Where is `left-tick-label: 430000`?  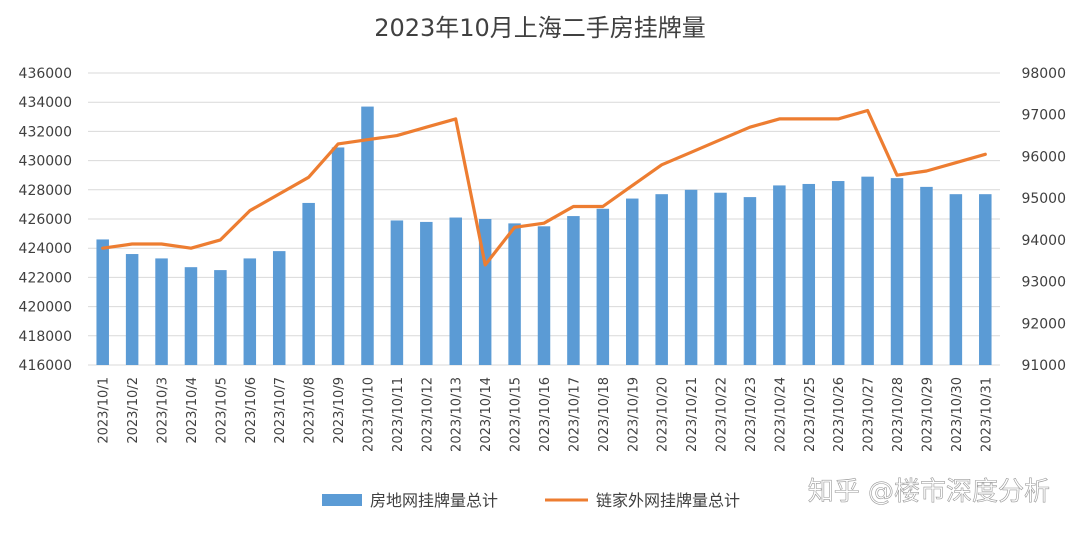
left-tick-label: 430000 is located at coordinates (45, 162).